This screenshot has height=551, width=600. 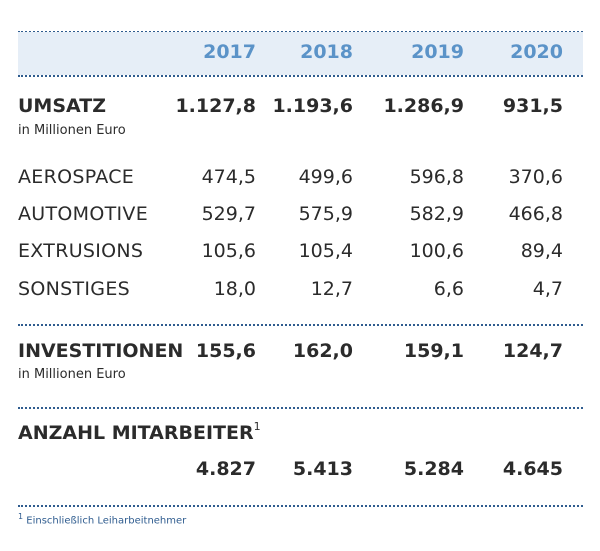 What do you see at coordinates (433, 469) in the screenshot?
I see `mitarbeiter-2019: 5.284` at bounding box center [433, 469].